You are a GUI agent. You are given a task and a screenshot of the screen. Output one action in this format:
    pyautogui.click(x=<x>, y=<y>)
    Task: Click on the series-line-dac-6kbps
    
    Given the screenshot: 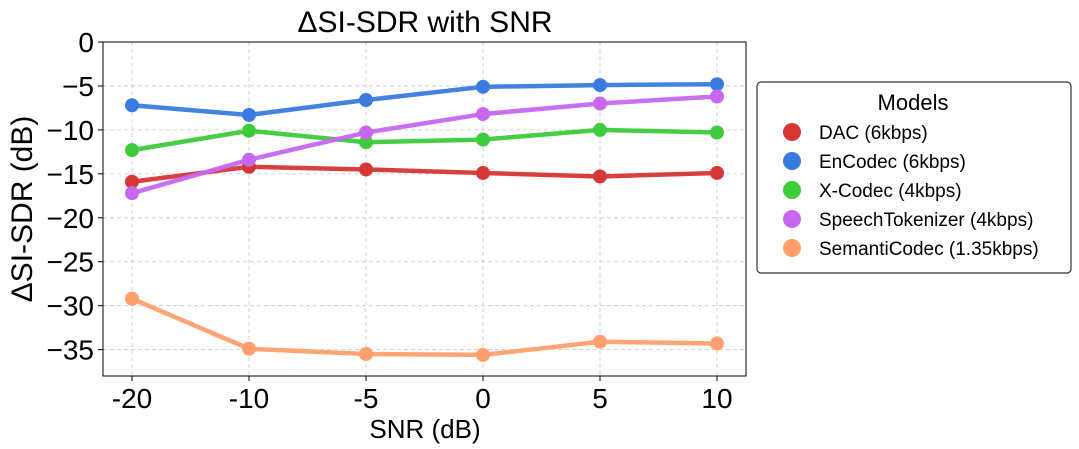 What is the action you would take?
    pyautogui.click(x=424, y=174)
    